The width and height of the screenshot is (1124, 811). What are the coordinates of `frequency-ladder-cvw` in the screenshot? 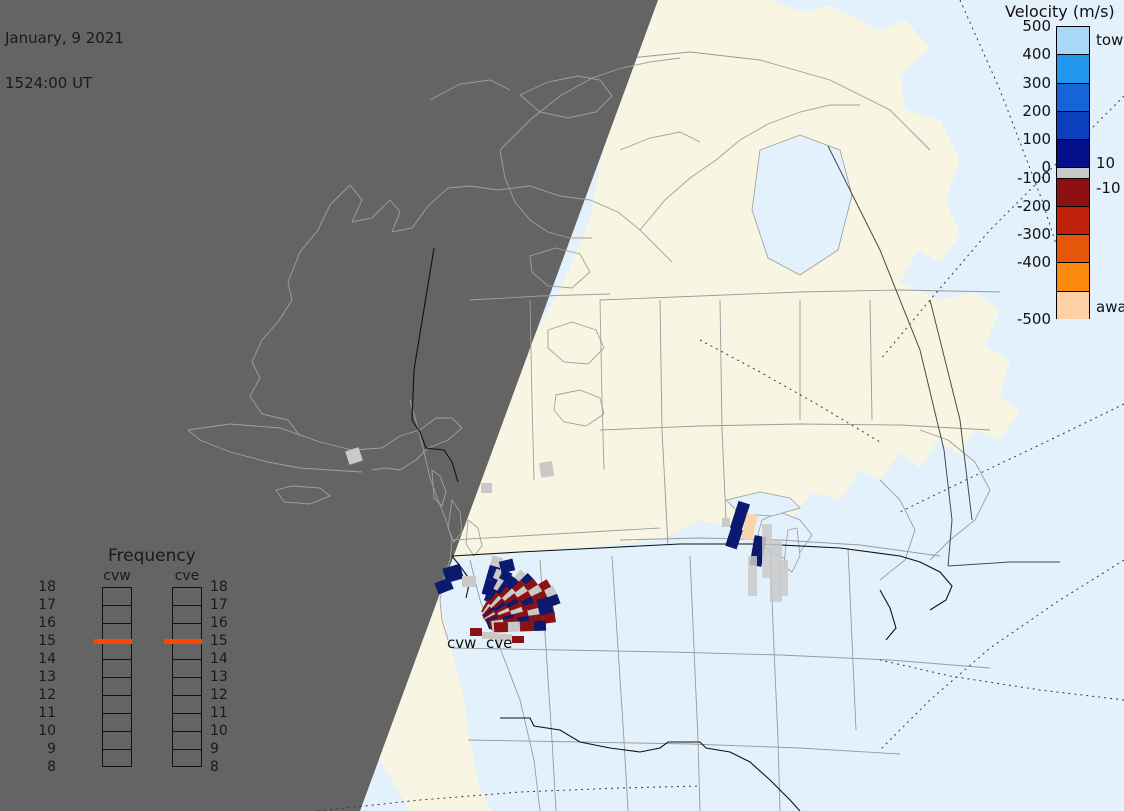 It's located at (117, 677).